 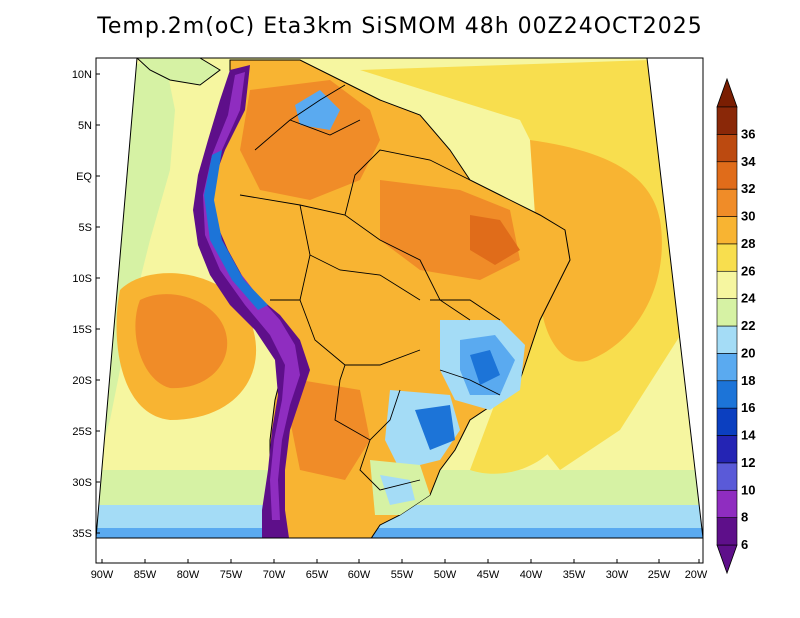 What do you see at coordinates (748, 133) in the screenshot?
I see `colorbar-label: 36` at bounding box center [748, 133].